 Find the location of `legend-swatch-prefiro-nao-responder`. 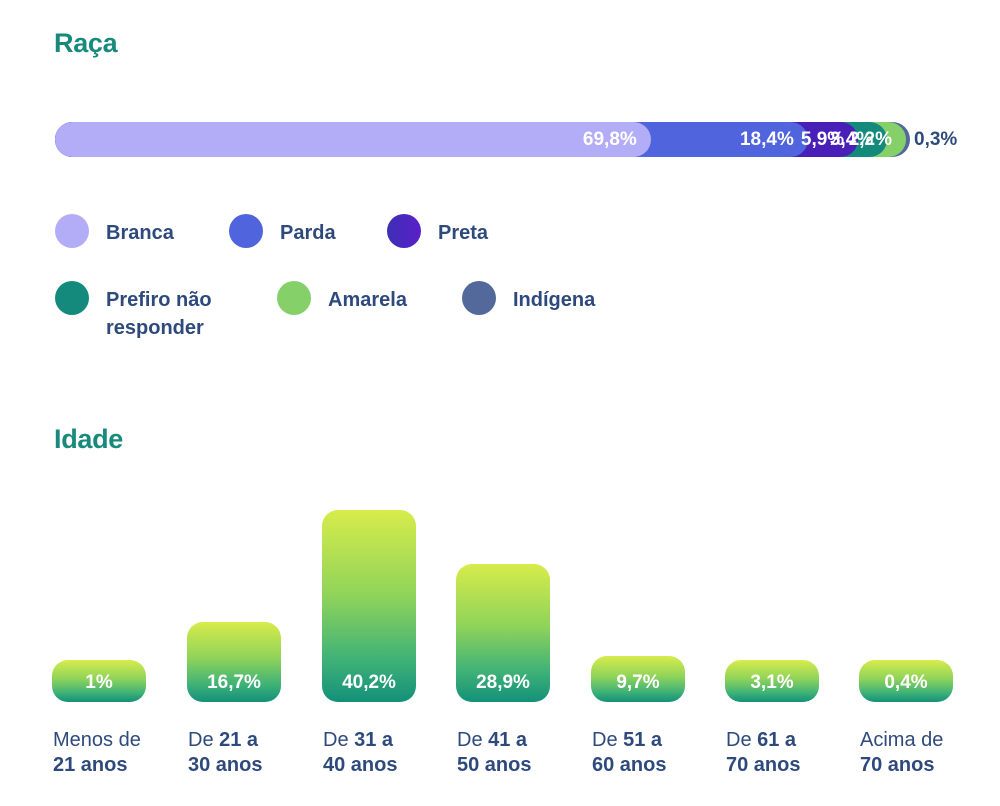

legend-swatch-prefiro-nao-responder is located at coordinates (72, 298).